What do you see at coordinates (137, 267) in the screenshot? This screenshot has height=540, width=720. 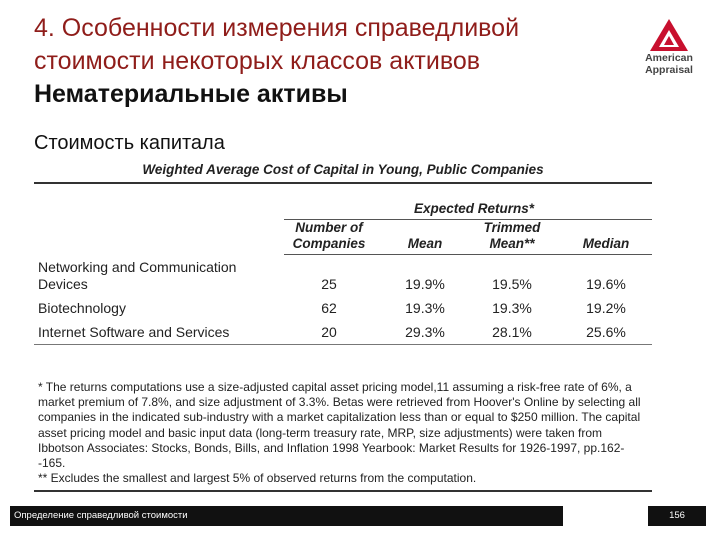 I see `row-1-label-line1: Networking and Communication` at bounding box center [137, 267].